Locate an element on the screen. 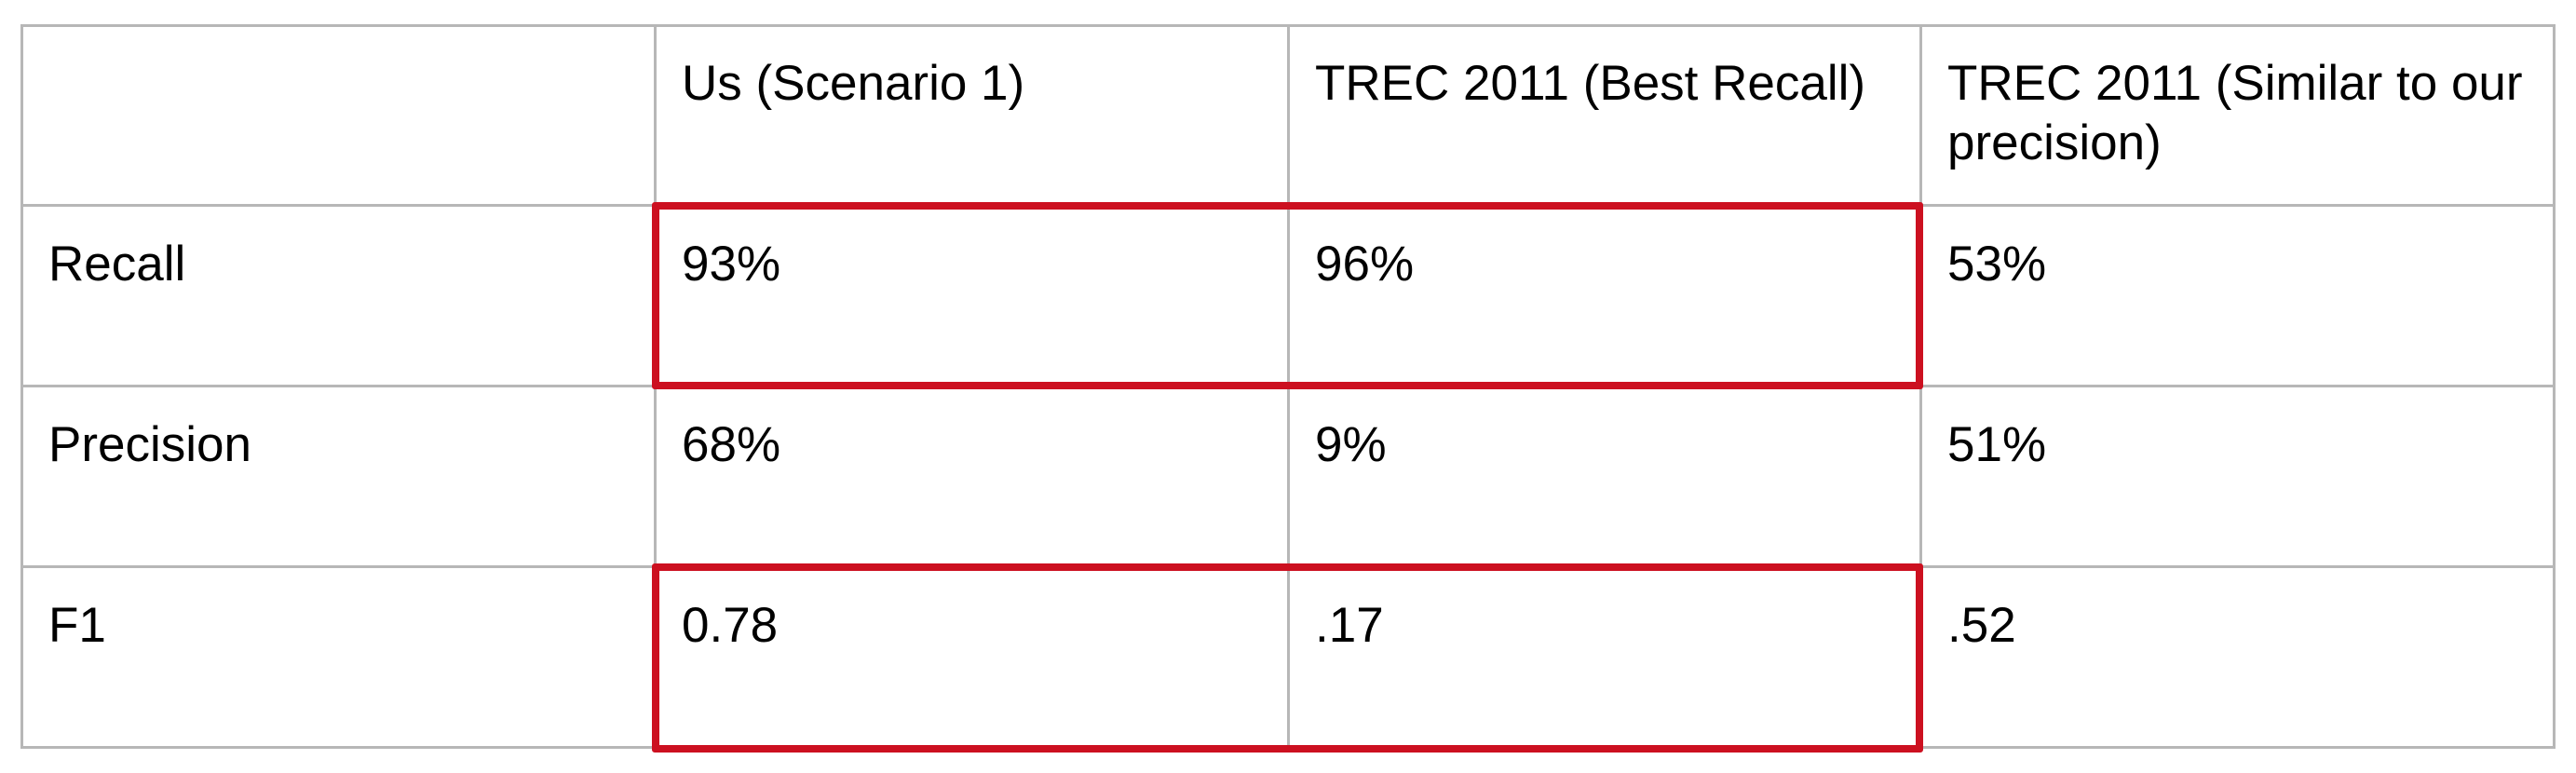 Image resolution: width=2576 pixels, height=773 pixels. header-cell-trec-similar-precision: TREC 2011 (Similar to our precision) is located at coordinates (2235, 113).